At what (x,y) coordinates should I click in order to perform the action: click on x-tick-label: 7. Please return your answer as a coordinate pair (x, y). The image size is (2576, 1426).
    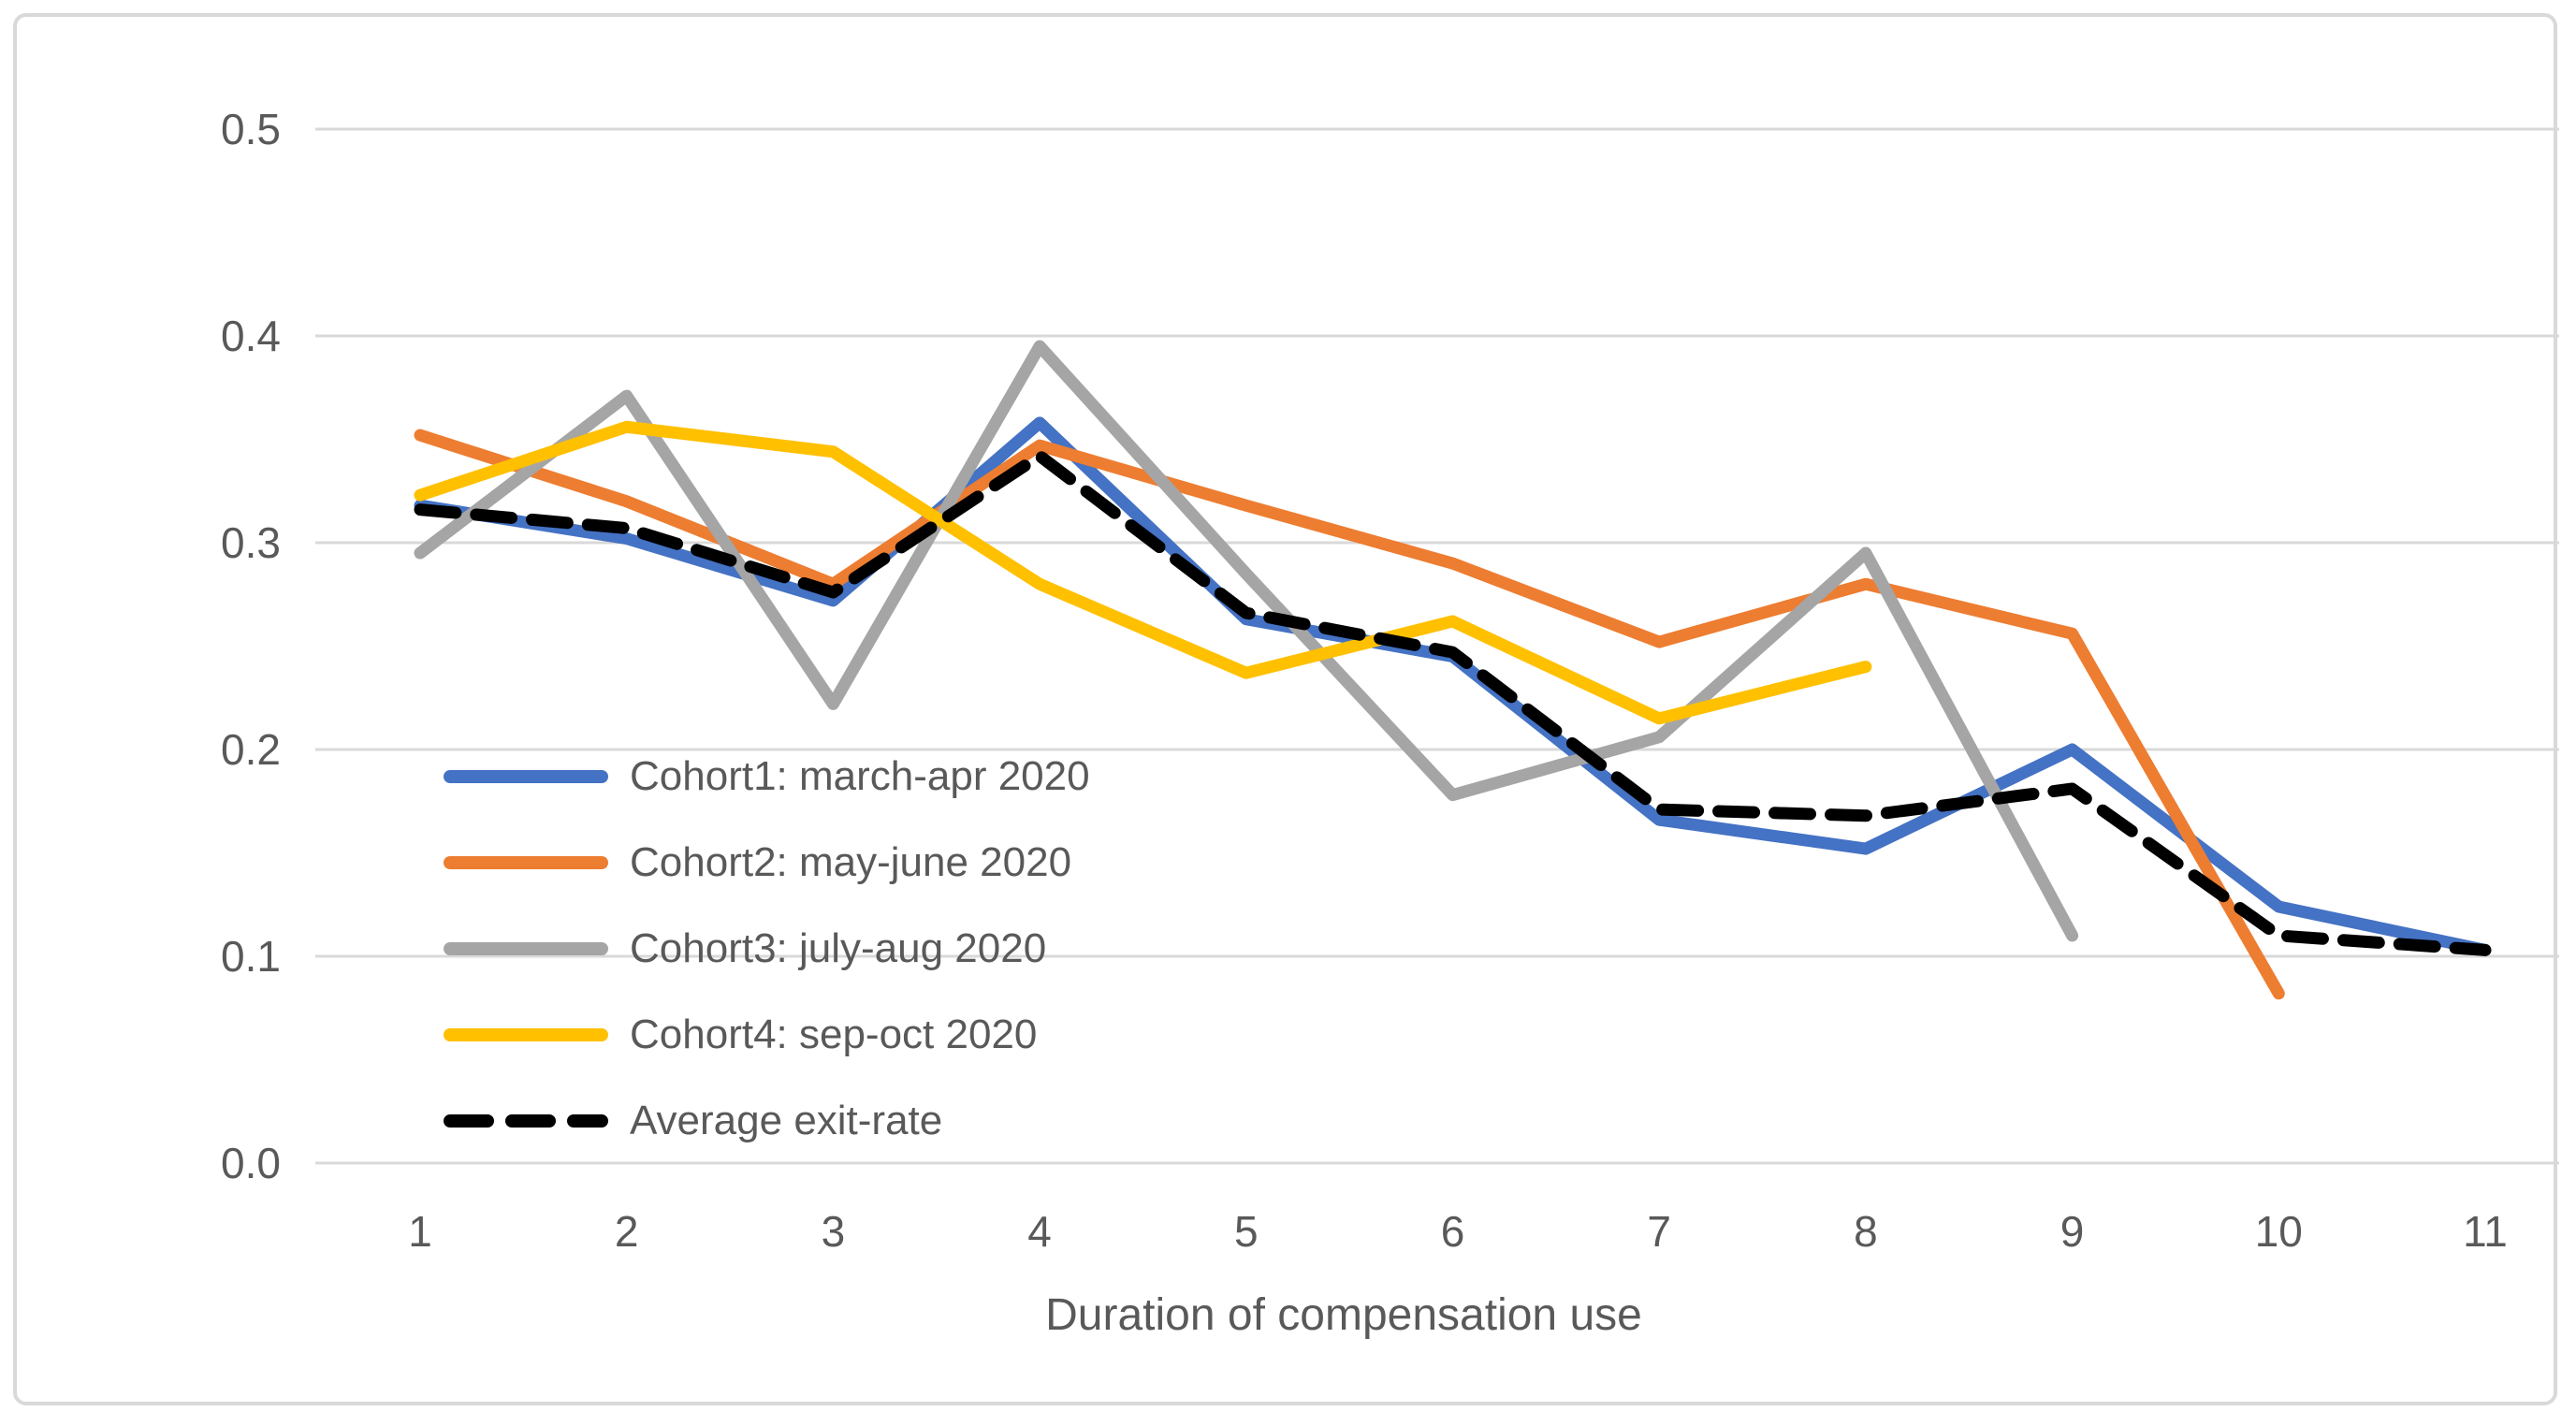
    Looking at the image, I should click on (1659, 1231).